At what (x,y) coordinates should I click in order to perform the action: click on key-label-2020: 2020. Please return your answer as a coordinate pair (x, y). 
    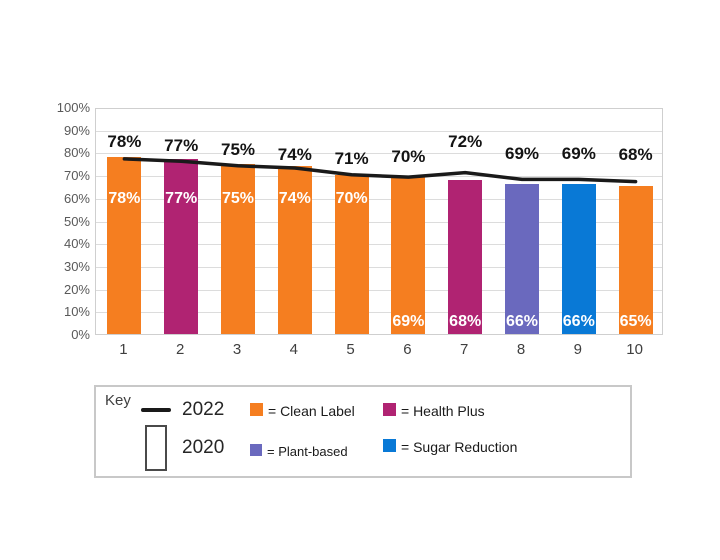
    Looking at the image, I should click on (203, 447).